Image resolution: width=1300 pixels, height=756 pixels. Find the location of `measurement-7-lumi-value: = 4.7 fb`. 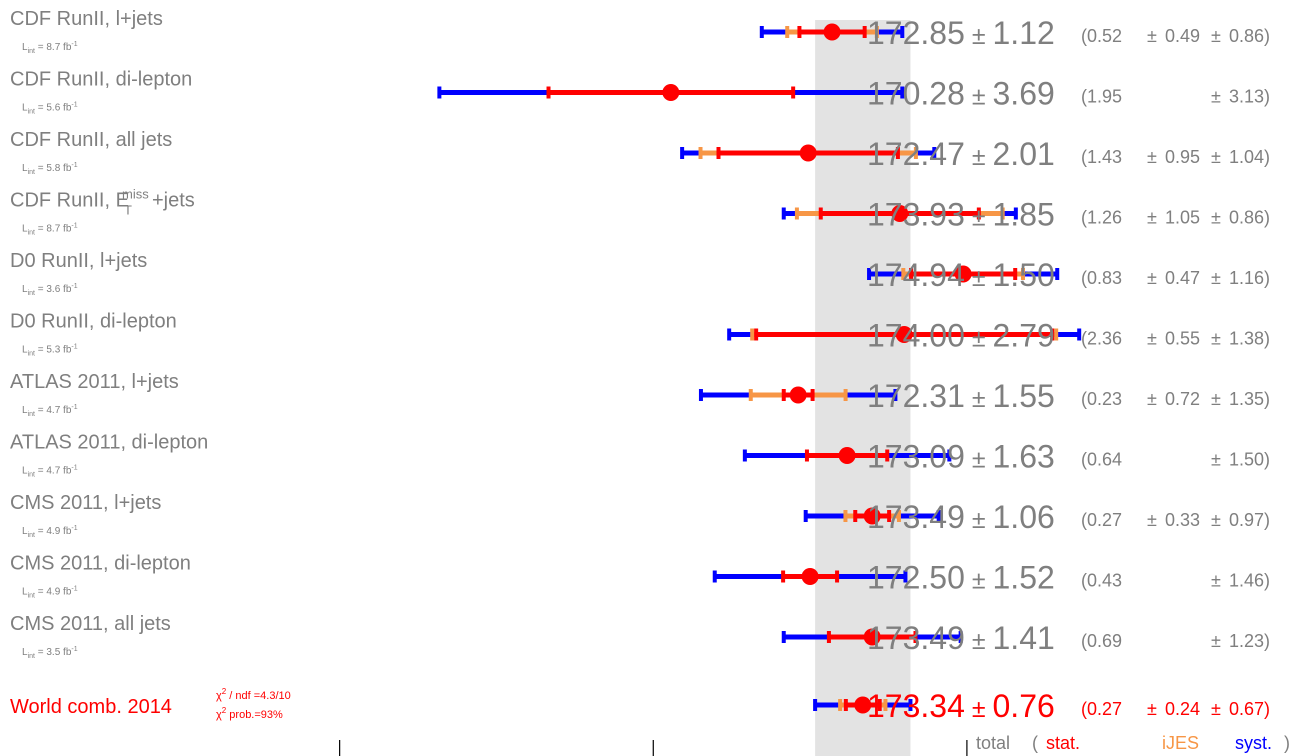

measurement-7-lumi-value: = 4.7 fb is located at coordinates (53, 410).